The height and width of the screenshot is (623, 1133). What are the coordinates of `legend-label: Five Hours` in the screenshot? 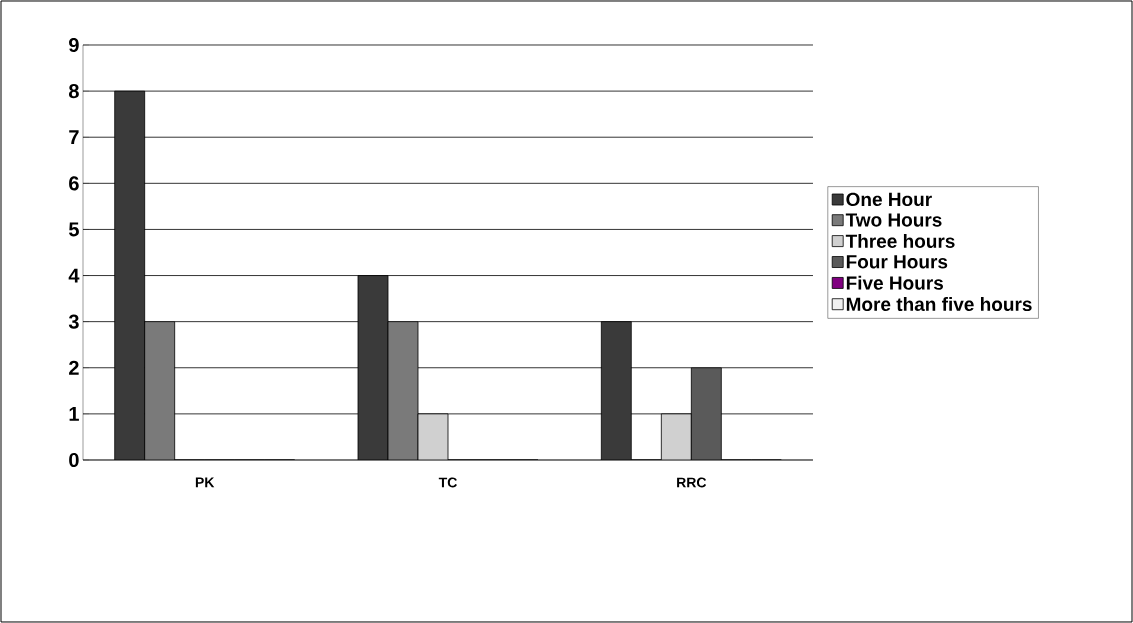 It's located at (894, 282).